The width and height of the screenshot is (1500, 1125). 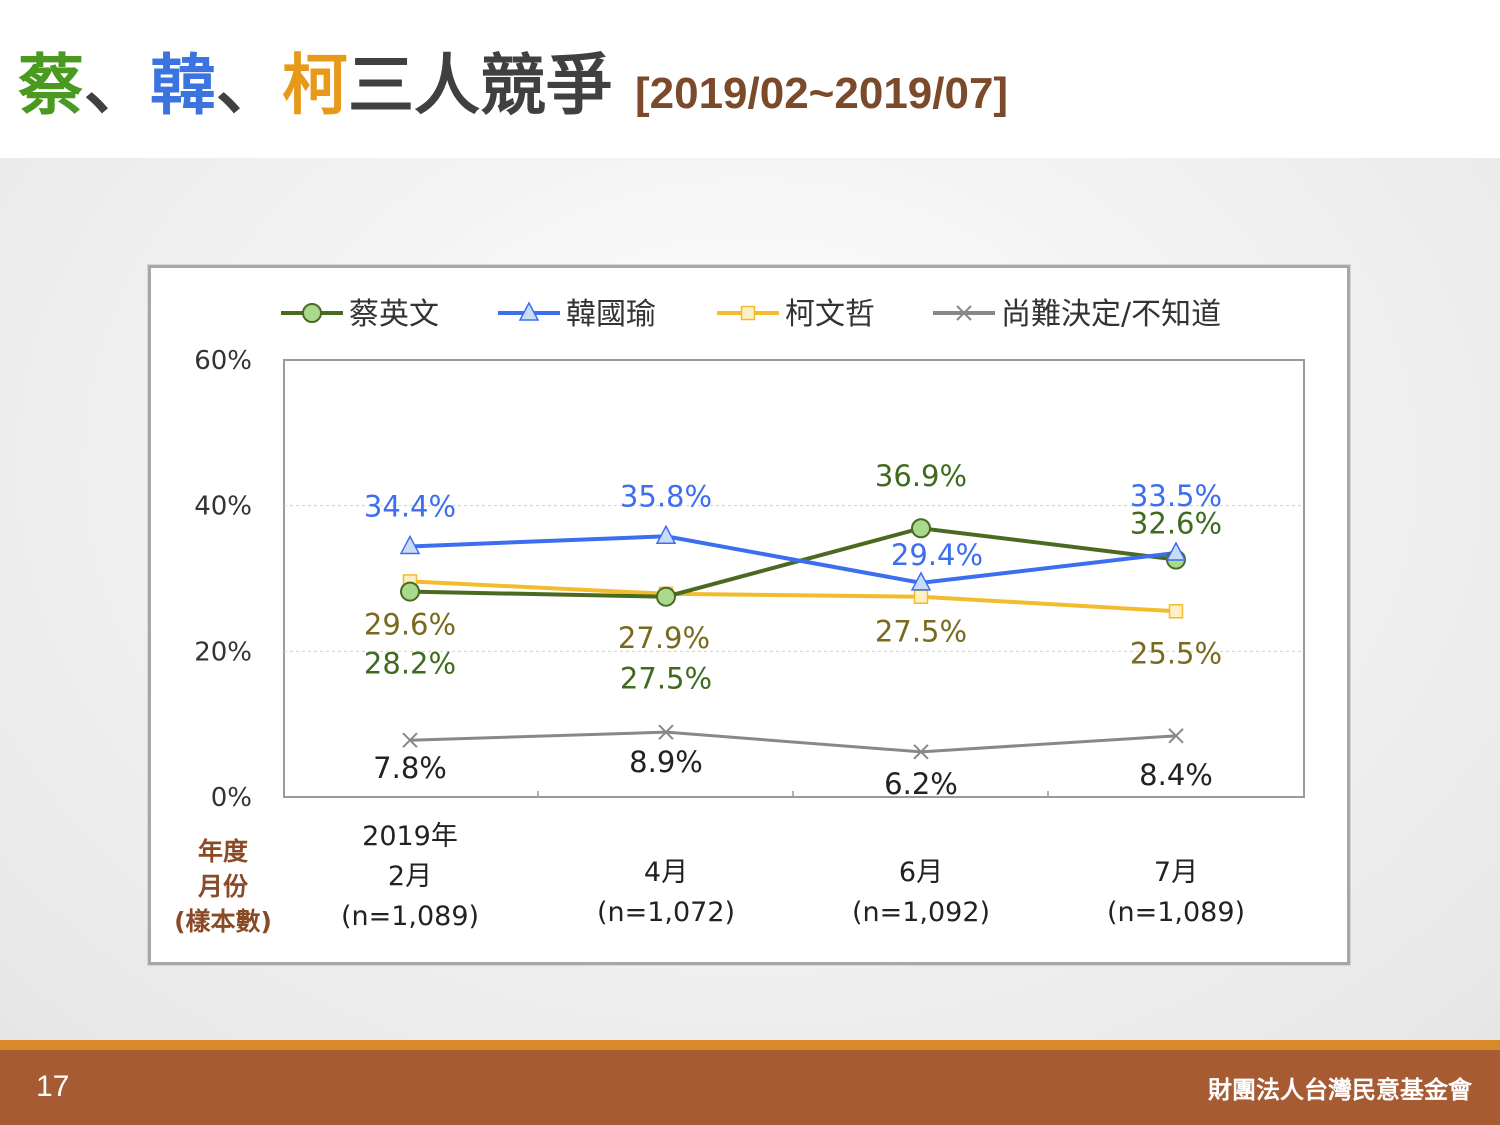 What do you see at coordinates (830, 314) in the screenshot?
I see `legend-label: 柯文哲` at bounding box center [830, 314].